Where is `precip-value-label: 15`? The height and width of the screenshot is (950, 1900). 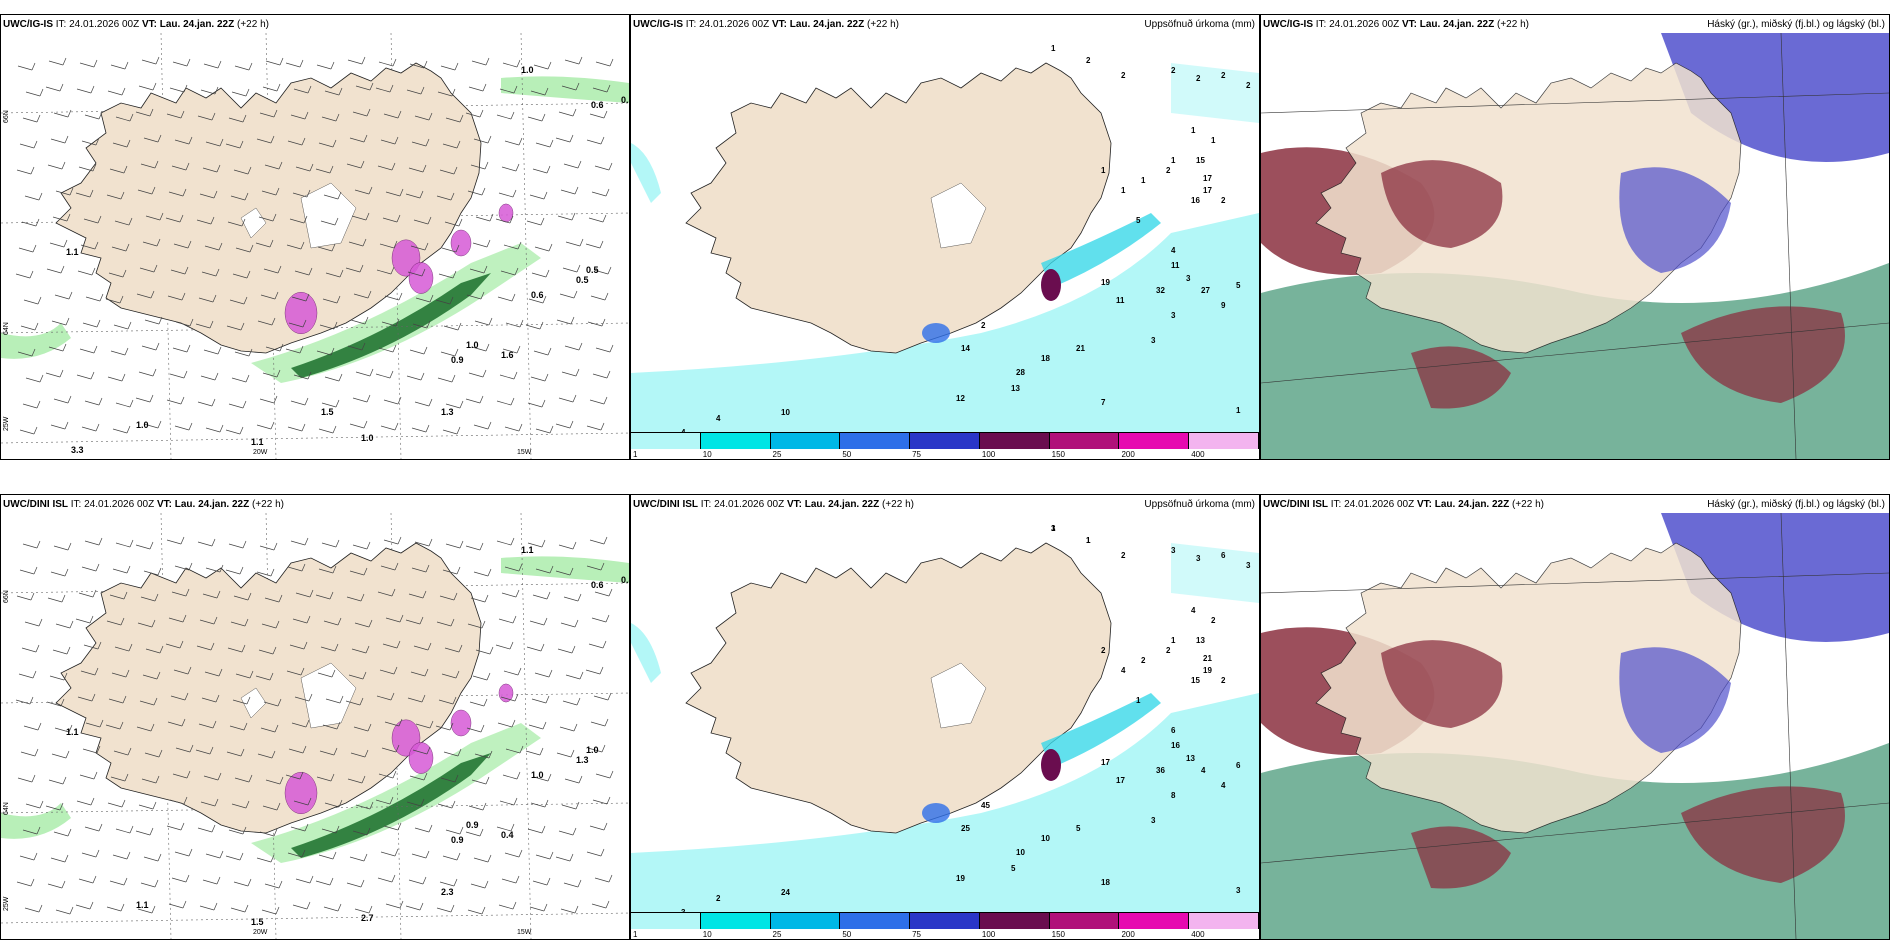
precip-value-label: 15 is located at coordinates (1200, 160).